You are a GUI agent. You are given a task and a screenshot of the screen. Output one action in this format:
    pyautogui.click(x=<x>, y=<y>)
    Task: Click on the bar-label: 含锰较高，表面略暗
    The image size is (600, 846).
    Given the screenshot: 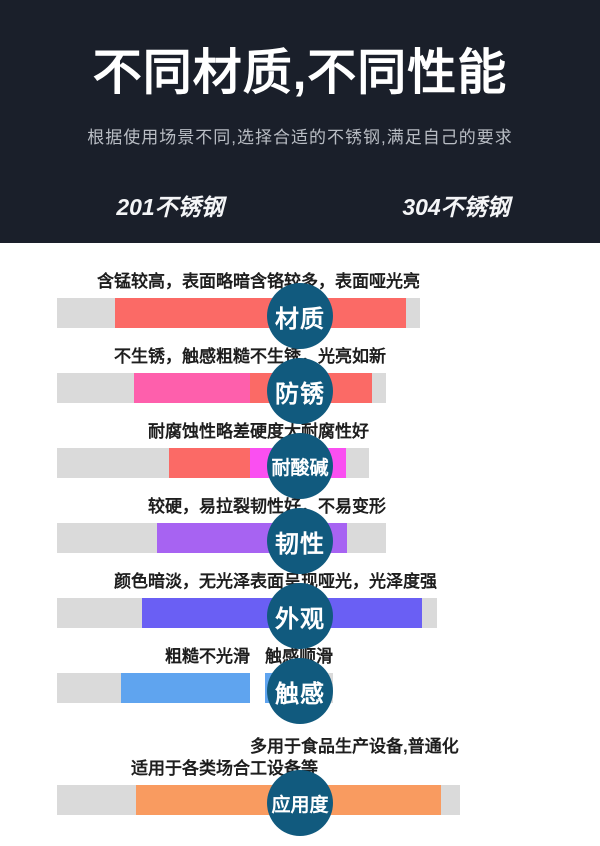 What is the action you would take?
    pyautogui.click(x=173, y=281)
    